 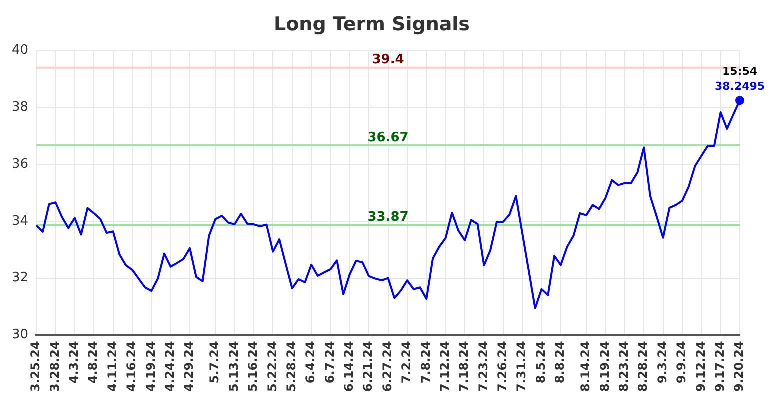 I want to click on x-tick-label: 7.18.24, so click(x=464, y=366).